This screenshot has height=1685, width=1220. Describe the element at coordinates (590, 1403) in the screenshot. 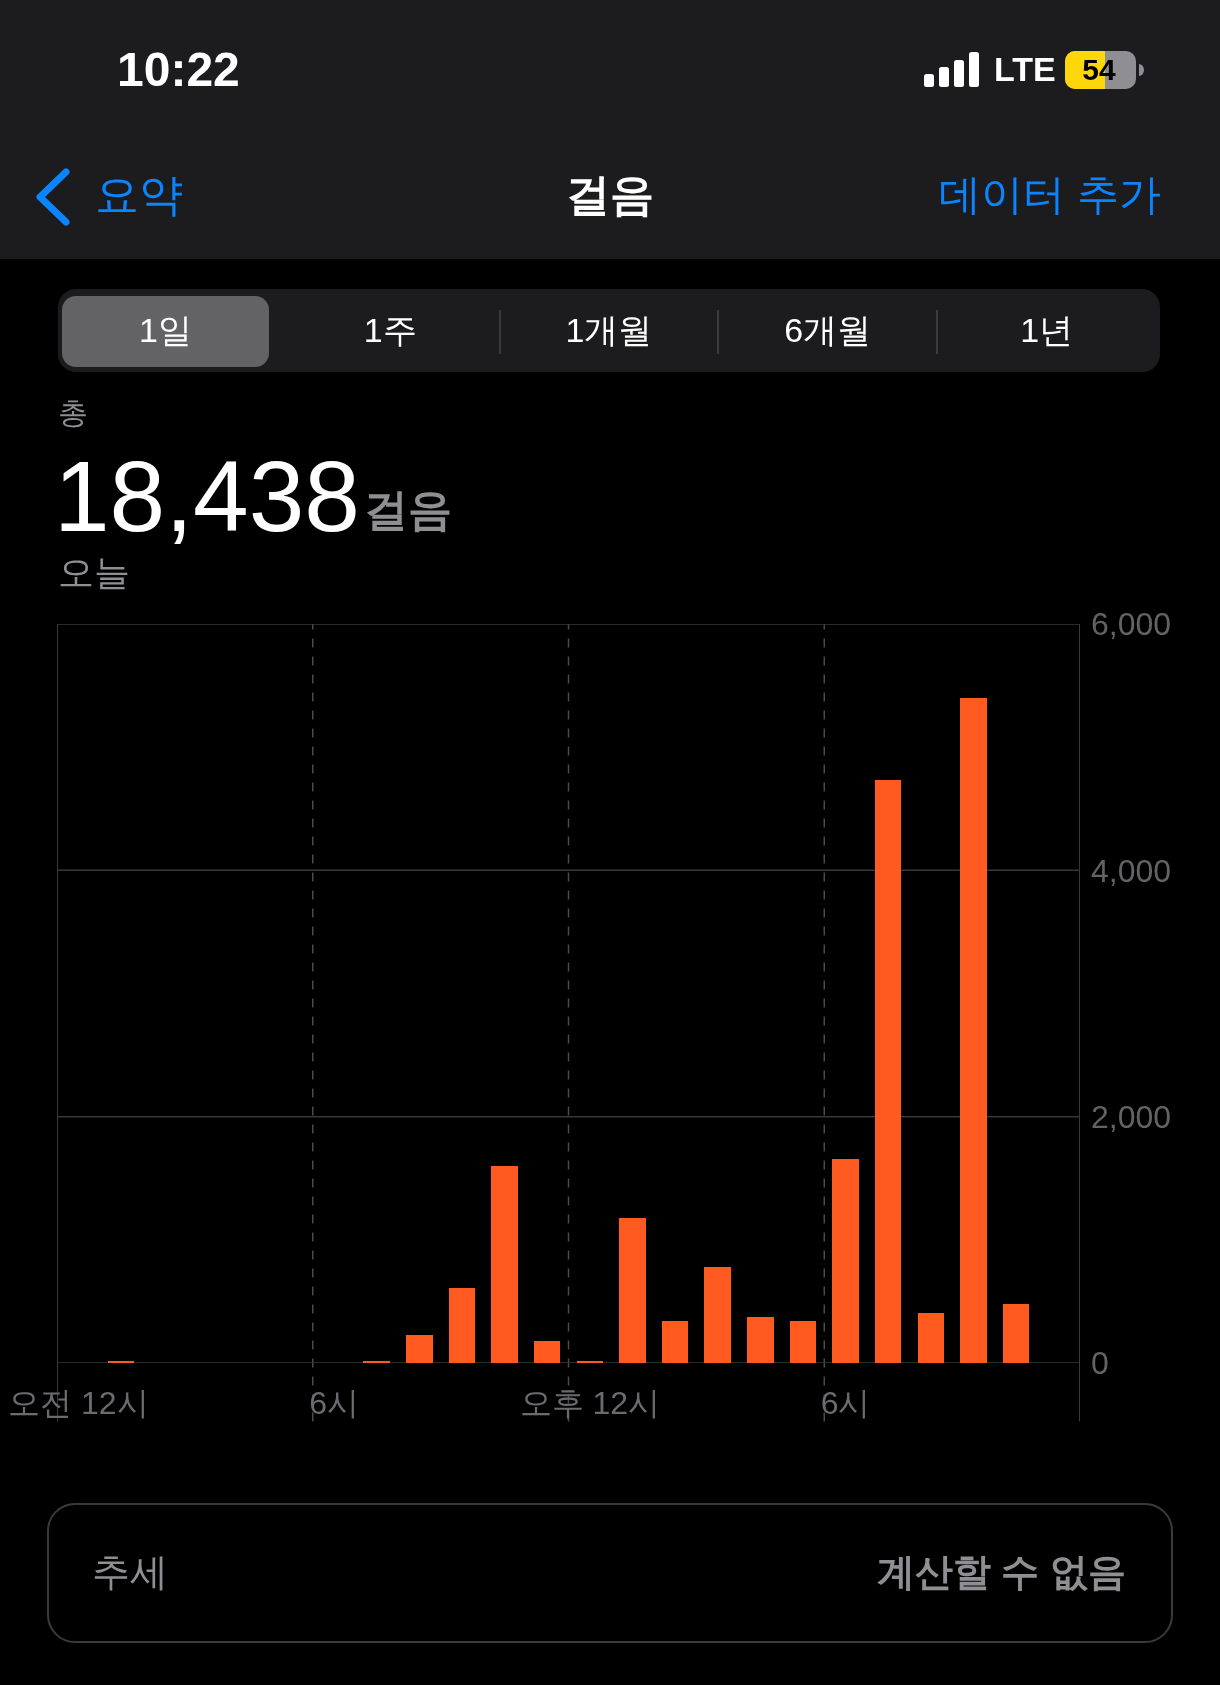

I see `x-tick-label: 오후 12시` at that location.